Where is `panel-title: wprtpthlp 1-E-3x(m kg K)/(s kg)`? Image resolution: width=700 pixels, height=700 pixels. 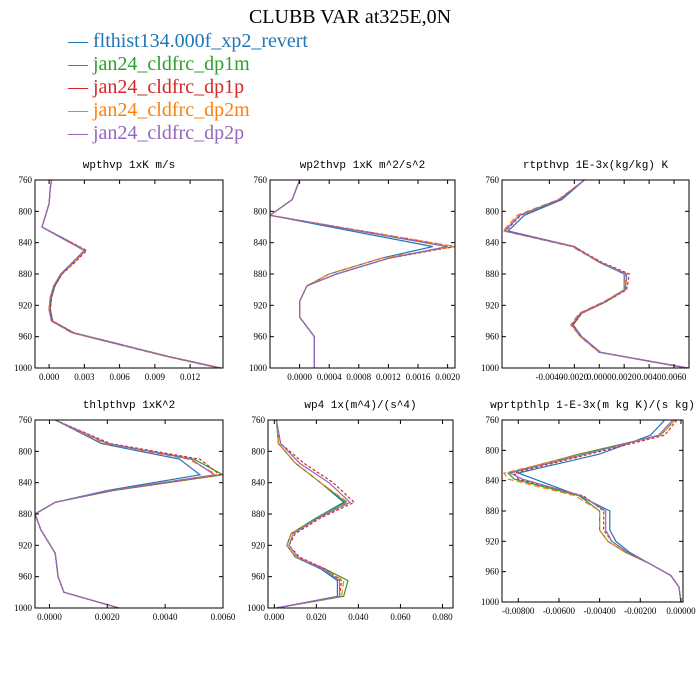 panel-title: wprtpthlp 1-E-3x(m kg K)/(s kg) is located at coordinates (592, 406).